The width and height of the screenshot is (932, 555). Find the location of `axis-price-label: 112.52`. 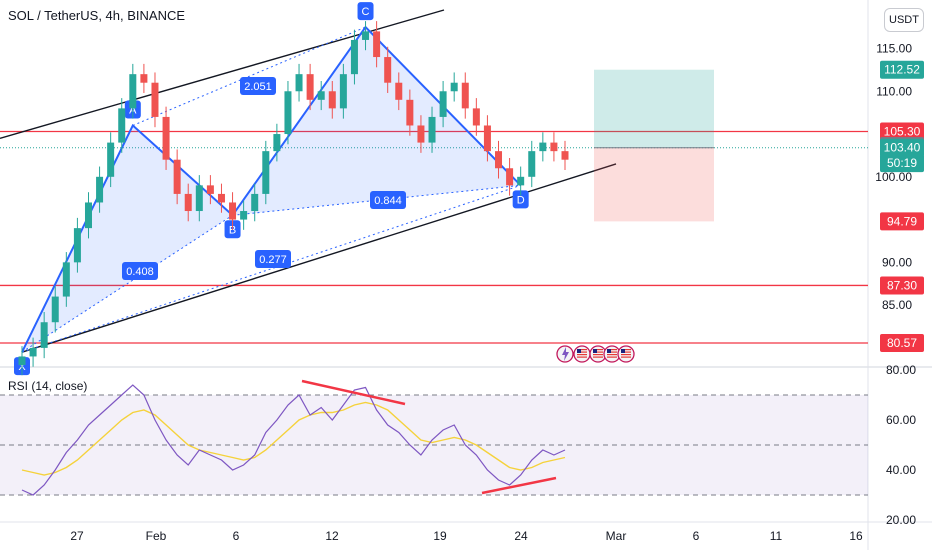

axis-price-label: 112.52 is located at coordinates (902, 70).